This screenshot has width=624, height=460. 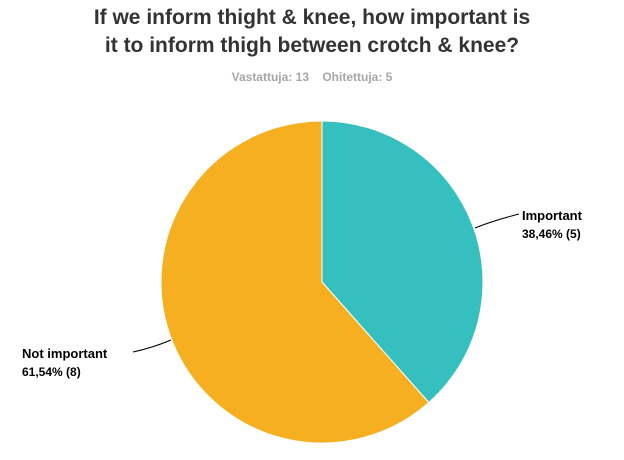 I want to click on skipped-count: Ohitettuja: 5, so click(x=357, y=77).